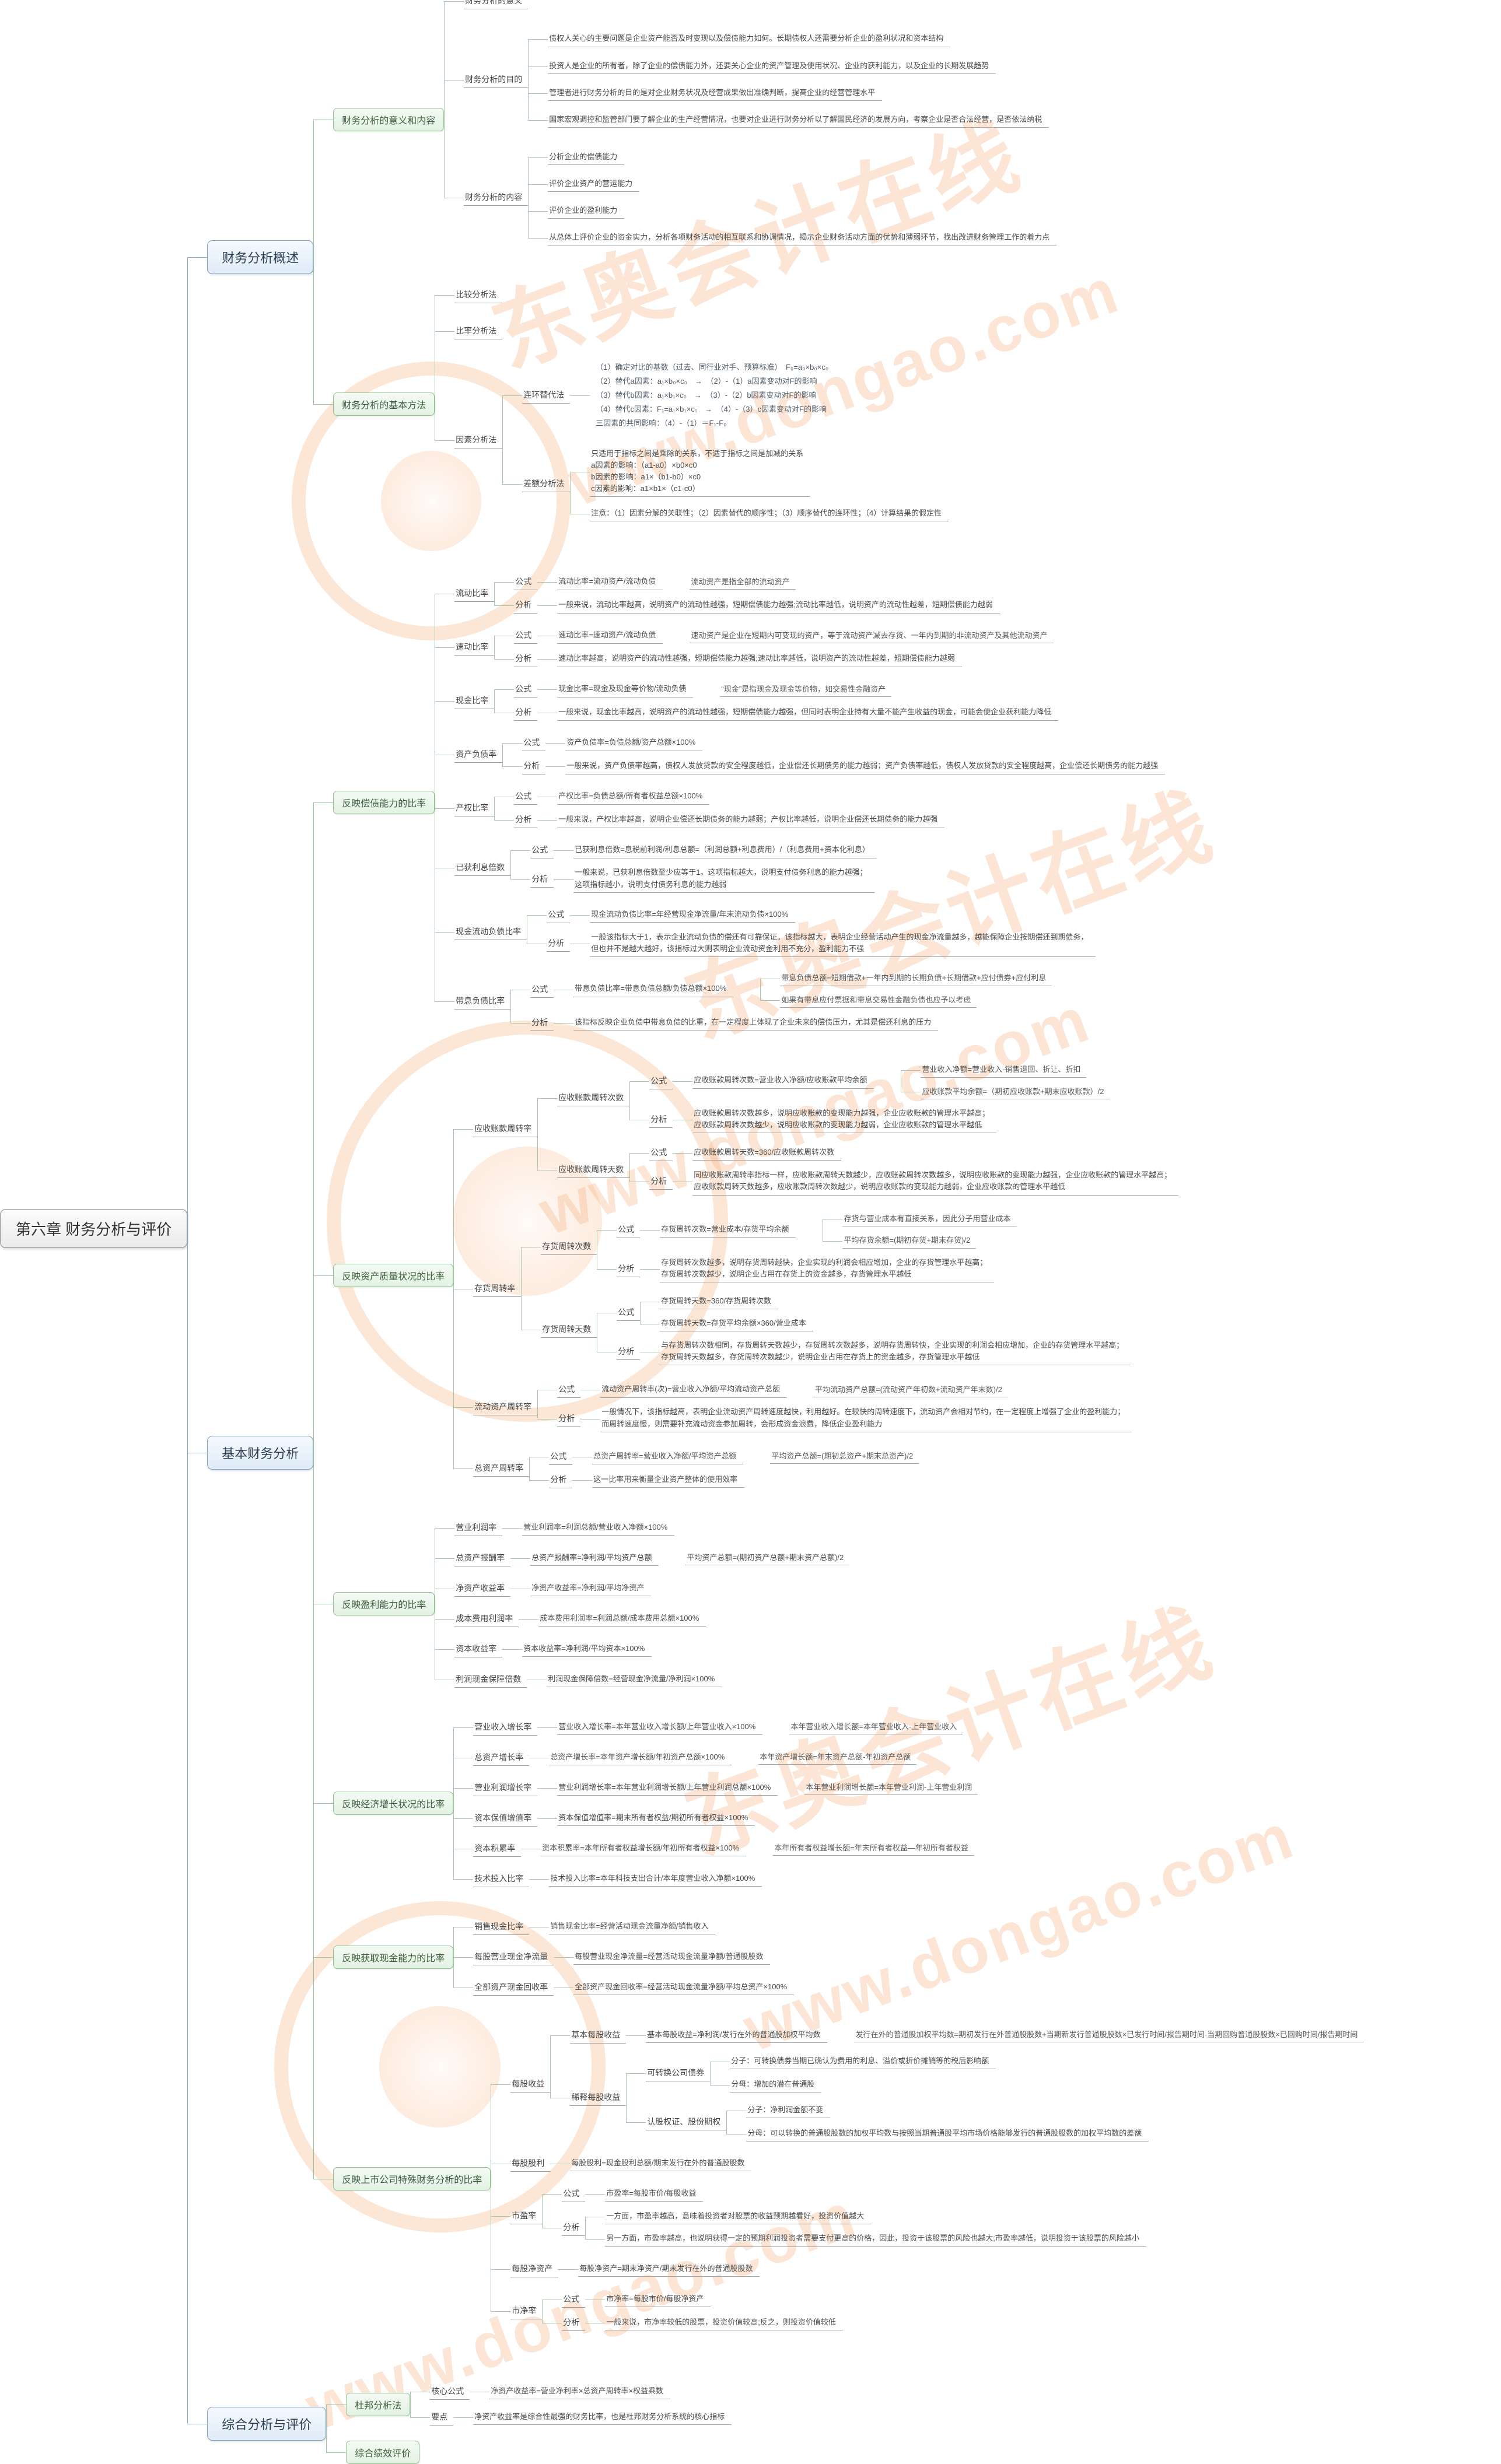  Describe the element at coordinates (394, 1803) in the screenshot. I see `section-node: 反映经济增长状况的比率` at that location.